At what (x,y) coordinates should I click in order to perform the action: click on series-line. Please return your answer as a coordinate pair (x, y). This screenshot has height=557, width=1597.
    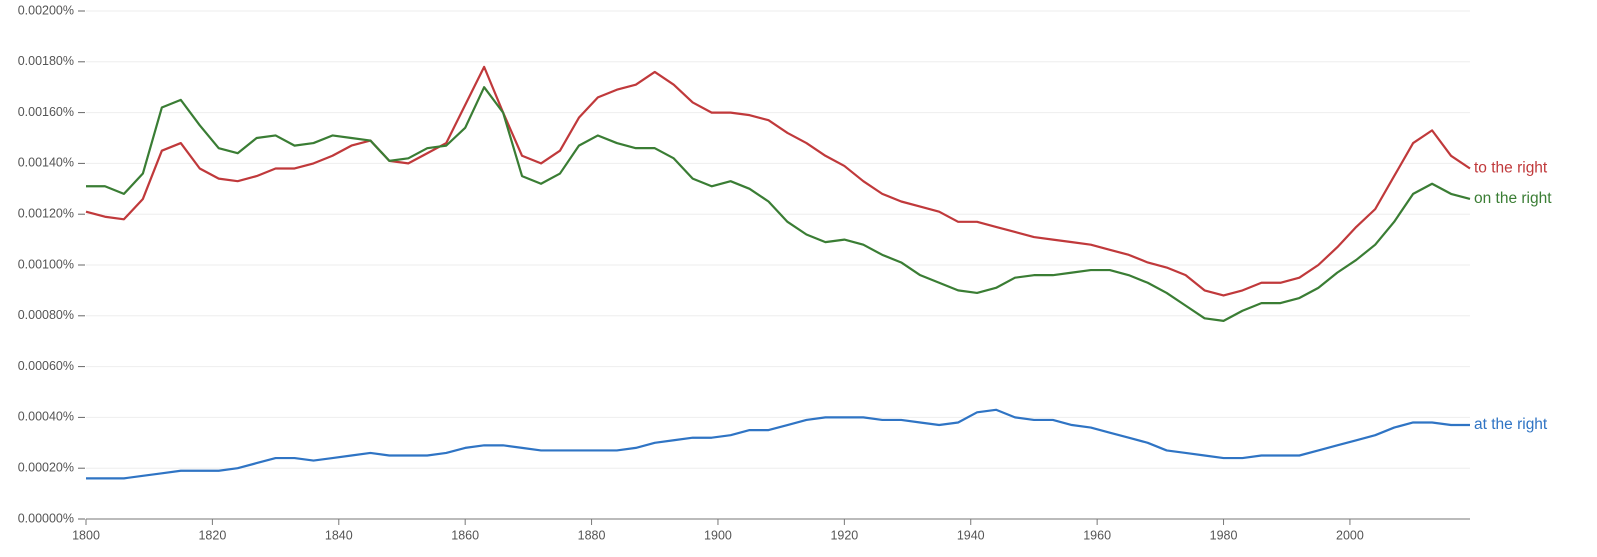
    Looking at the image, I should click on (778, 444).